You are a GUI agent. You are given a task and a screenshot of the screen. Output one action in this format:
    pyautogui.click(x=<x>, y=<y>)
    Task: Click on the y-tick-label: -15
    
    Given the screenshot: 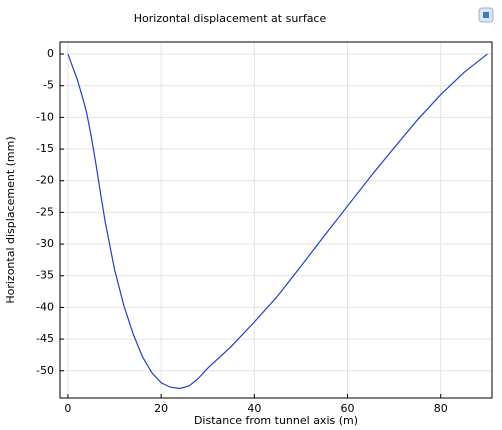 What is the action you would take?
    pyautogui.click(x=45, y=148)
    